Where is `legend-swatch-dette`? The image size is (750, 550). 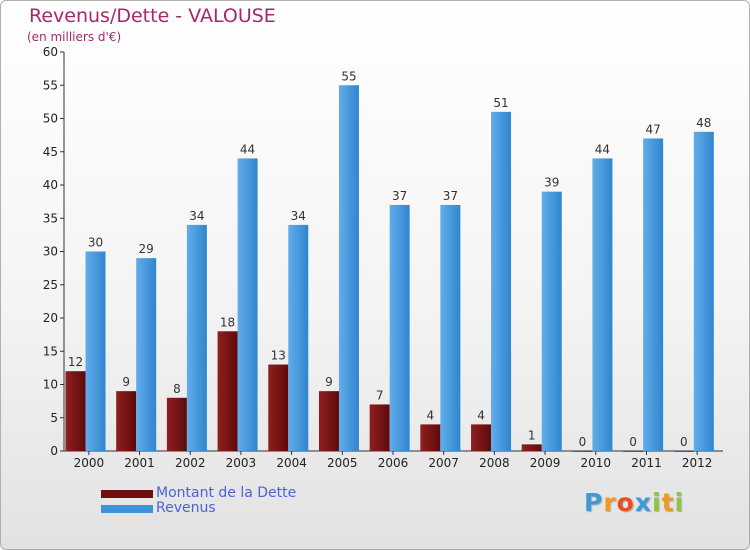 legend-swatch-dette is located at coordinates (127, 494).